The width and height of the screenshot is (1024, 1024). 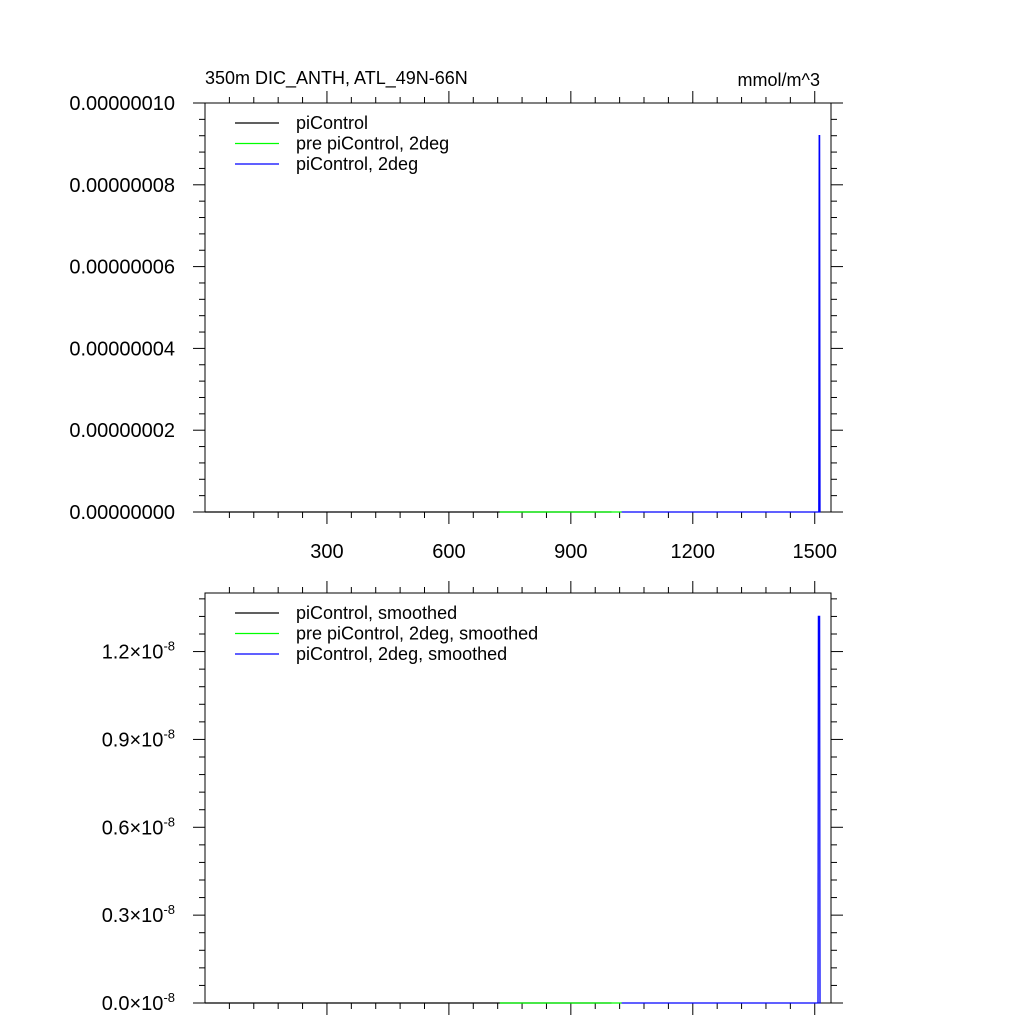 What do you see at coordinates (122, 268) in the screenshot?
I see `y-tick-label: 0.00000006` at bounding box center [122, 268].